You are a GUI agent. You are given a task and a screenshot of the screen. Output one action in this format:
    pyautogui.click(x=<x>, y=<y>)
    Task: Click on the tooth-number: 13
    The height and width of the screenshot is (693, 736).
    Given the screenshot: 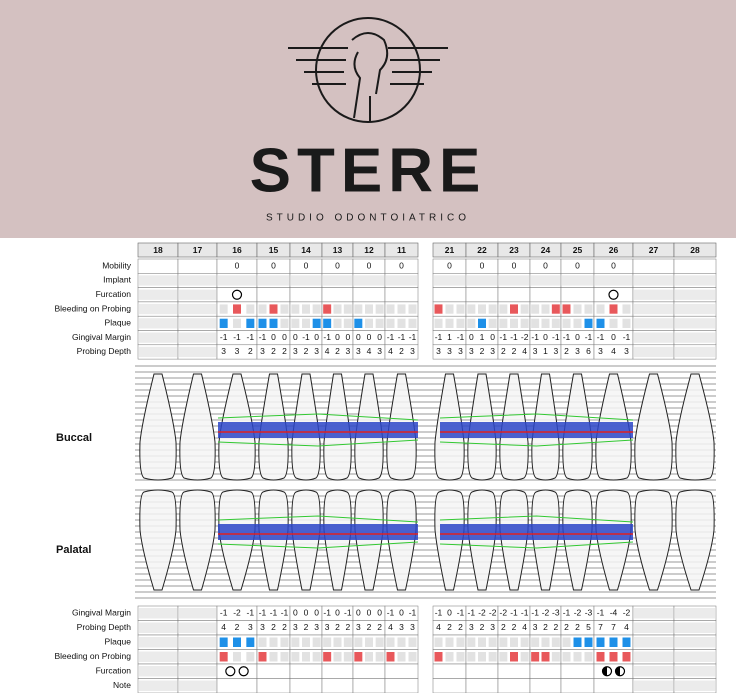 What is the action you would take?
    pyautogui.click(x=338, y=250)
    